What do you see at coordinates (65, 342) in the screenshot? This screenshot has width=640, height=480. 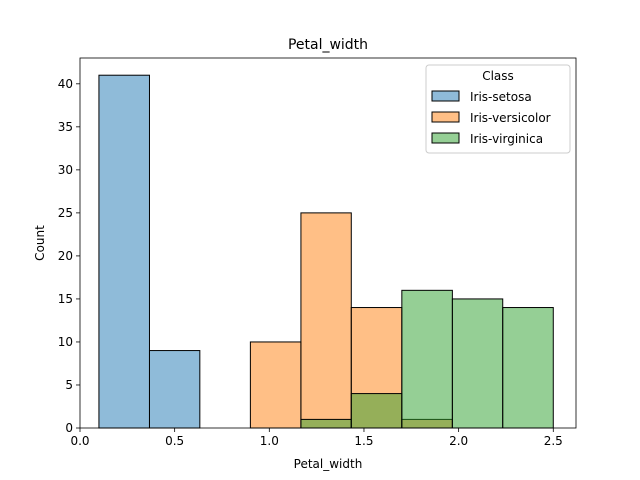 I see `y-tick-label: 10` at bounding box center [65, 342].